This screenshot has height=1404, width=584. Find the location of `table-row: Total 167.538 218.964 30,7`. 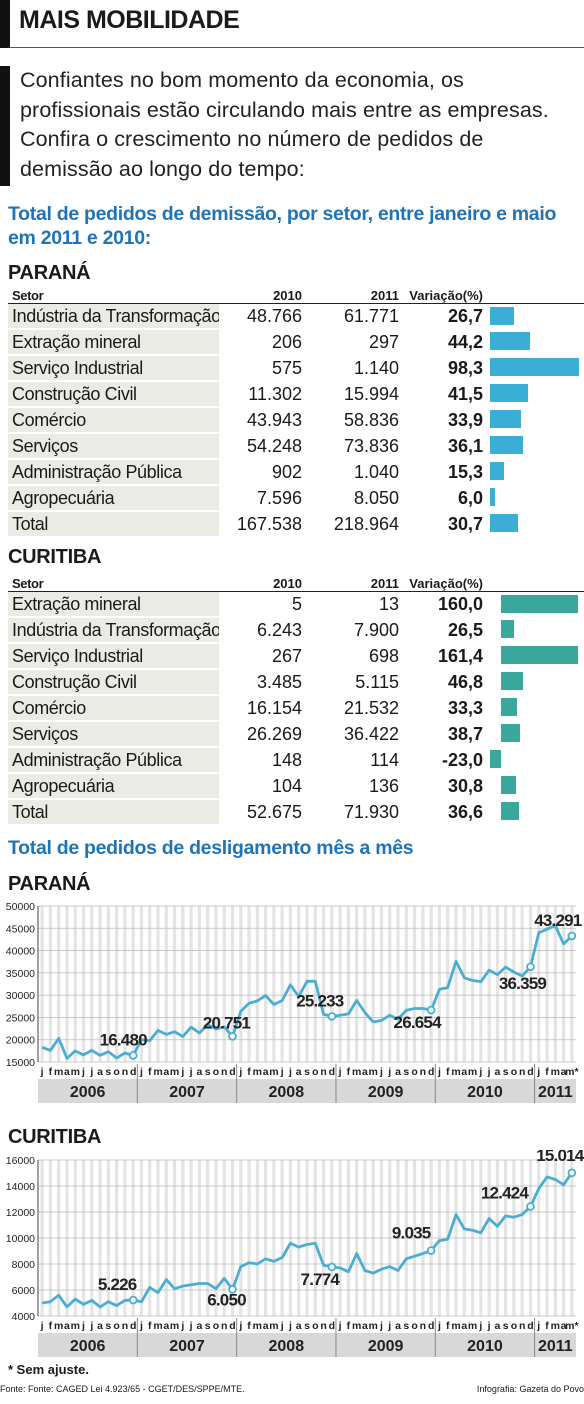

table-row: Total 167.538 218.964 30,7 is located at coordinates (296, 524).